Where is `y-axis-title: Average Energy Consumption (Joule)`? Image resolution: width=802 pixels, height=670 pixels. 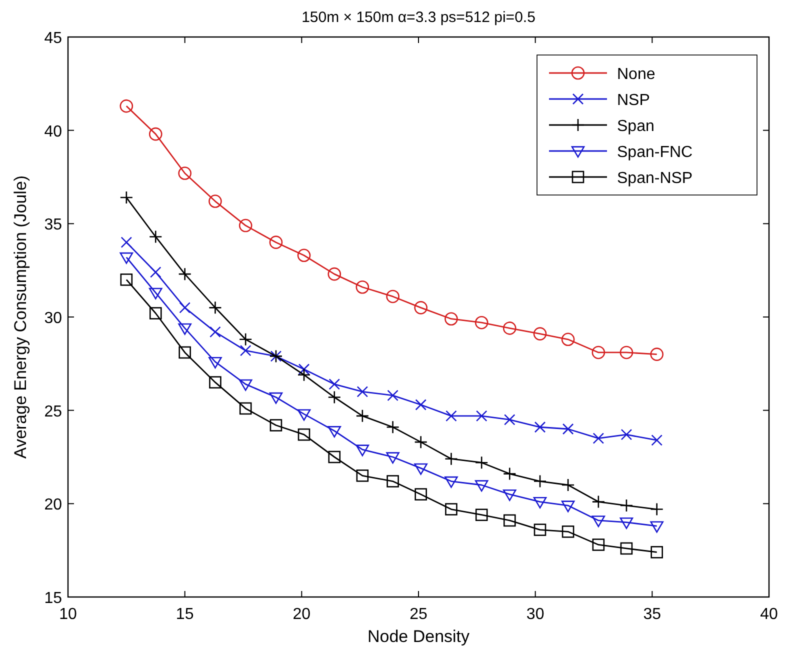 y-axis-title: Average Energy Consumption (Joule) is located at coordinates (20, 317).